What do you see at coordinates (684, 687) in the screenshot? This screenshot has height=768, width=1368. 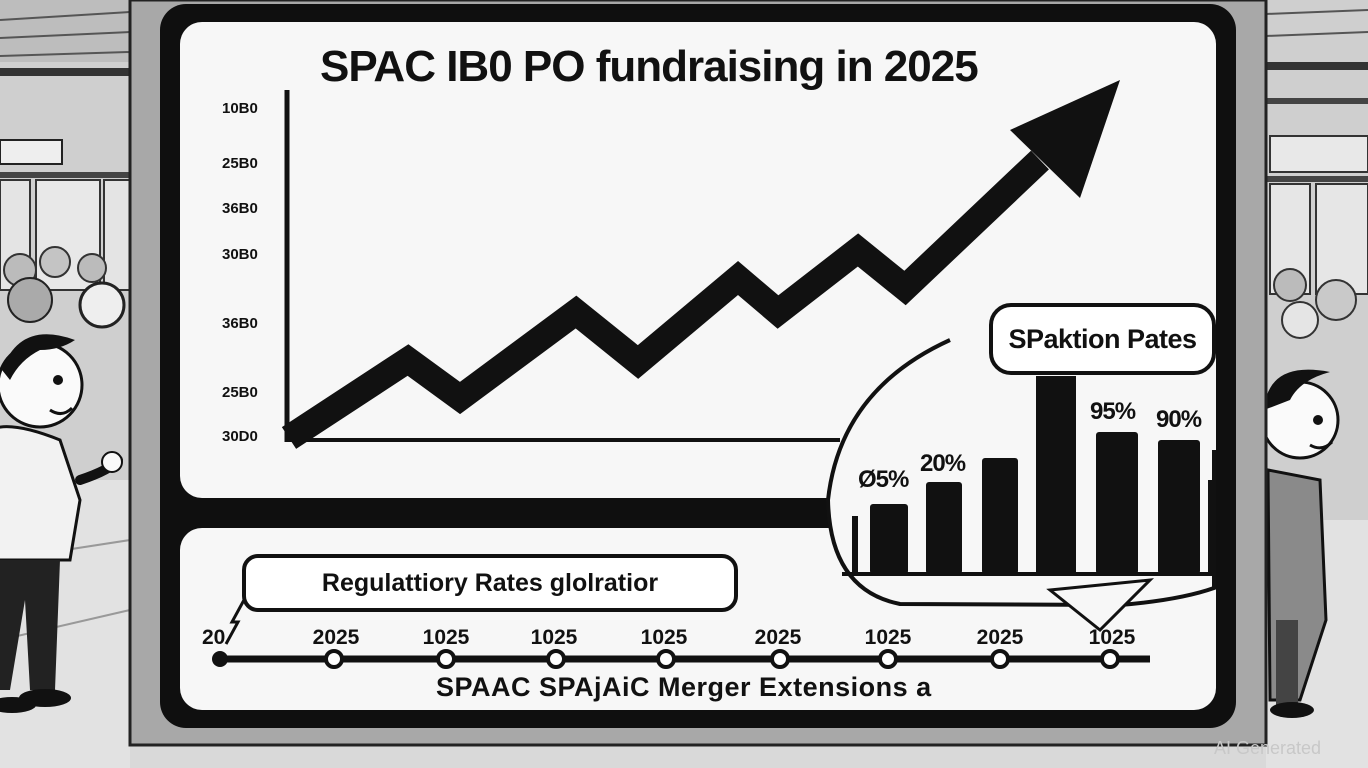 I see `timeline-caption: SPAAC SPAjAiC Merger Extensions a` at bounding box center [684, 687].